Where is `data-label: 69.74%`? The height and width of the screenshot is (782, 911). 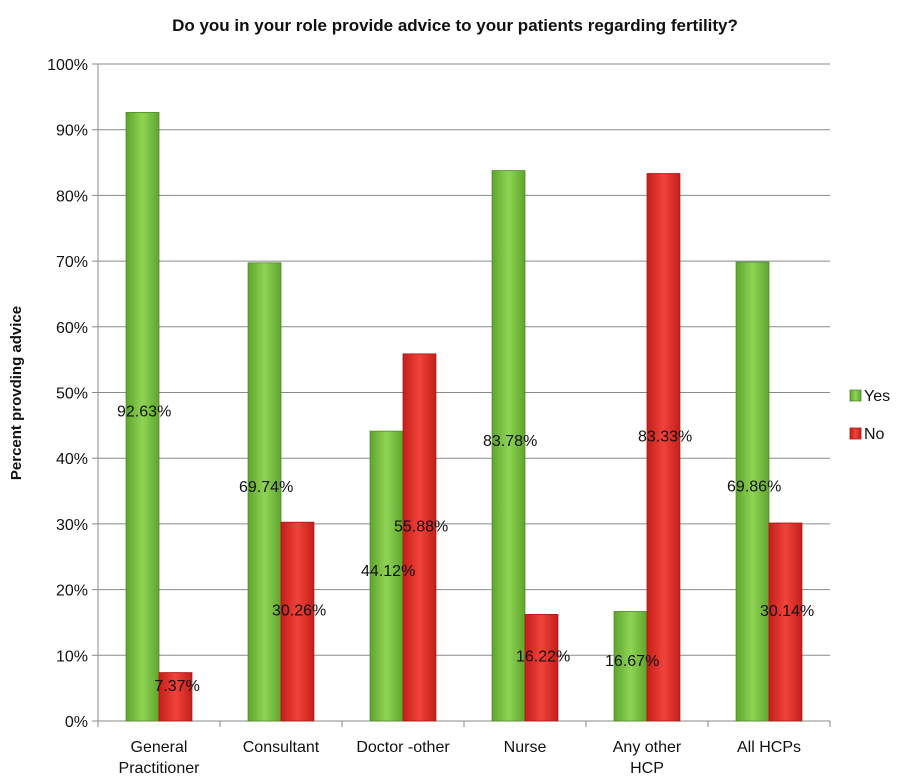
data-label: 69.74% is located at coordinates (266, 487).